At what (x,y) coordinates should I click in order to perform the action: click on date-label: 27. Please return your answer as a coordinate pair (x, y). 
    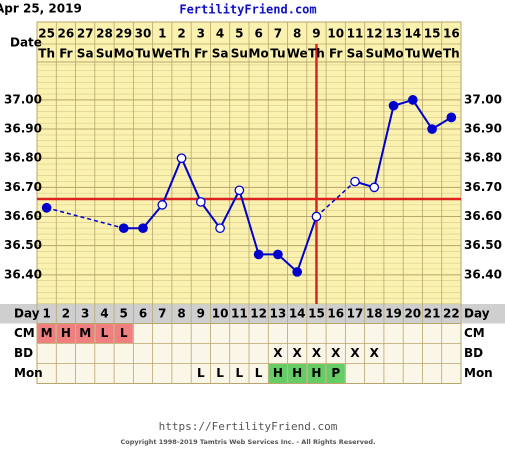
    Looking at the image, I should click on (85, 34).